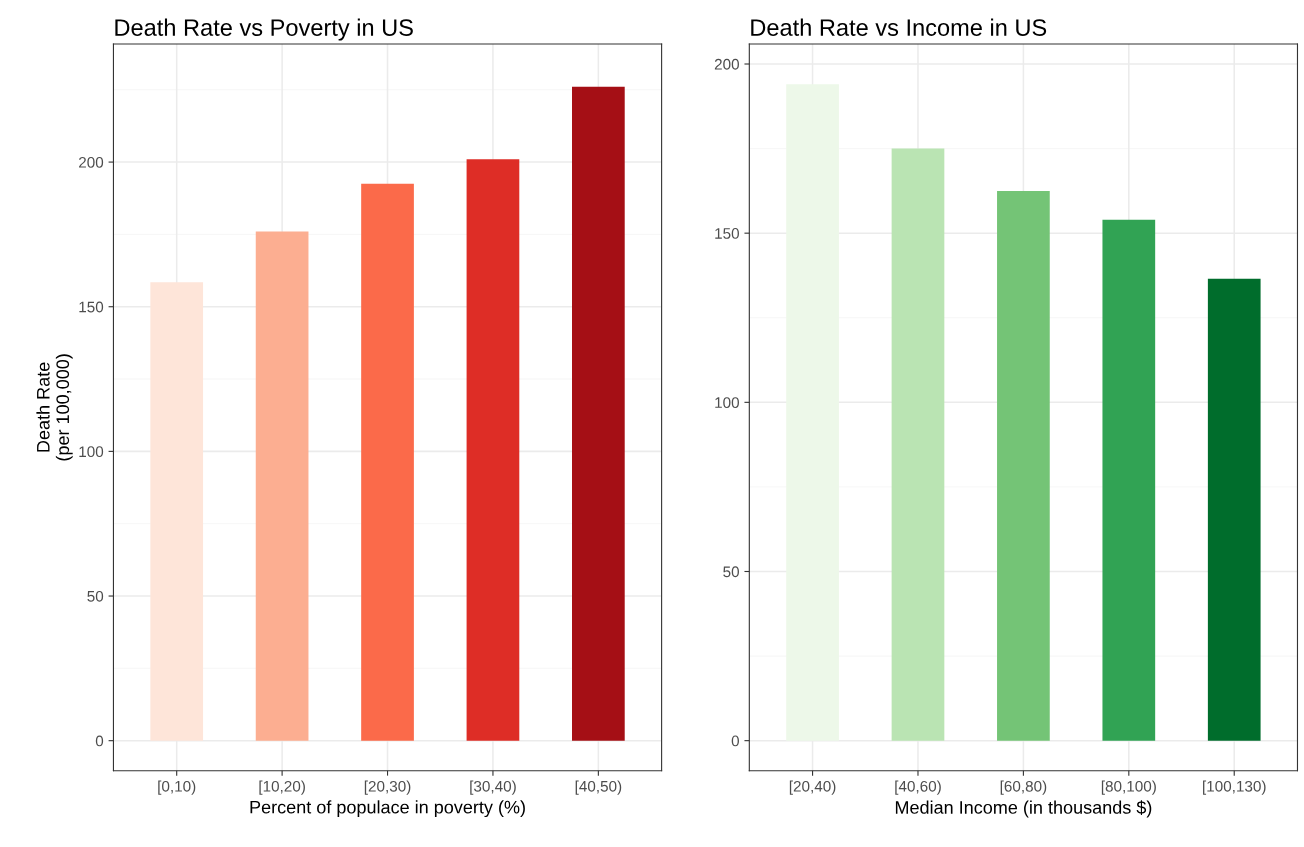 The height and width of the screenshot is (847, 1304). What do you see at coordinates (1023, 809) in the screenshot?
I see `x-axis-title: Median Income (in thousands $)` at bounding box center [1023, 809].